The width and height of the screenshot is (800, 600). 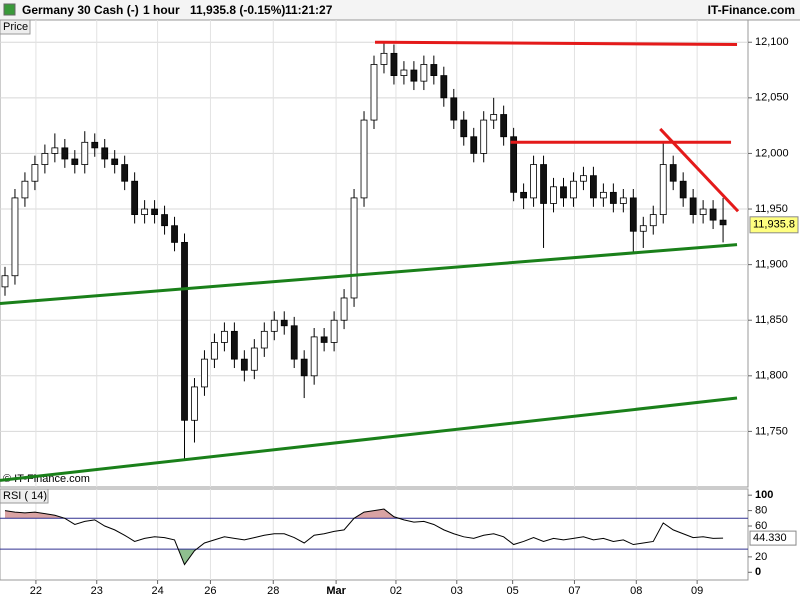 I want to click on y-tick-label: 11,900, so click(x=771, y=265).